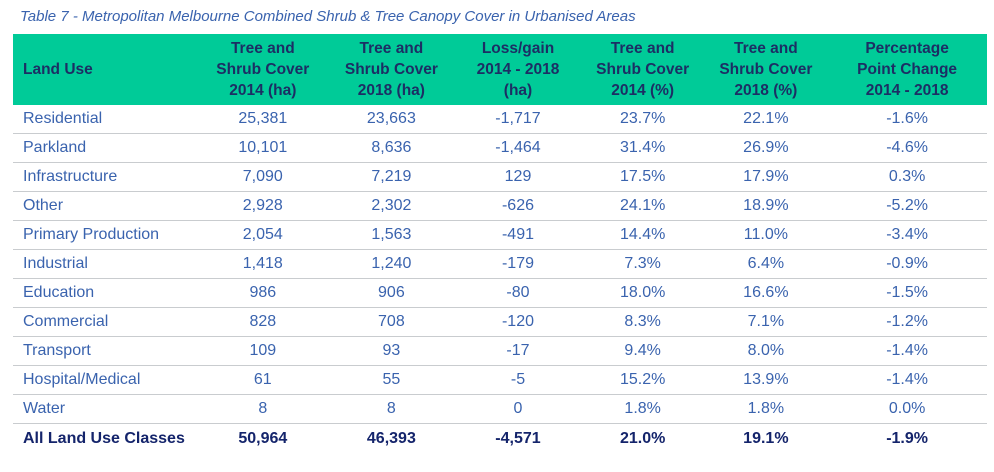 This screenshot has width=994, height=472. I want to click on table-cell: 828, so click(263, 322).